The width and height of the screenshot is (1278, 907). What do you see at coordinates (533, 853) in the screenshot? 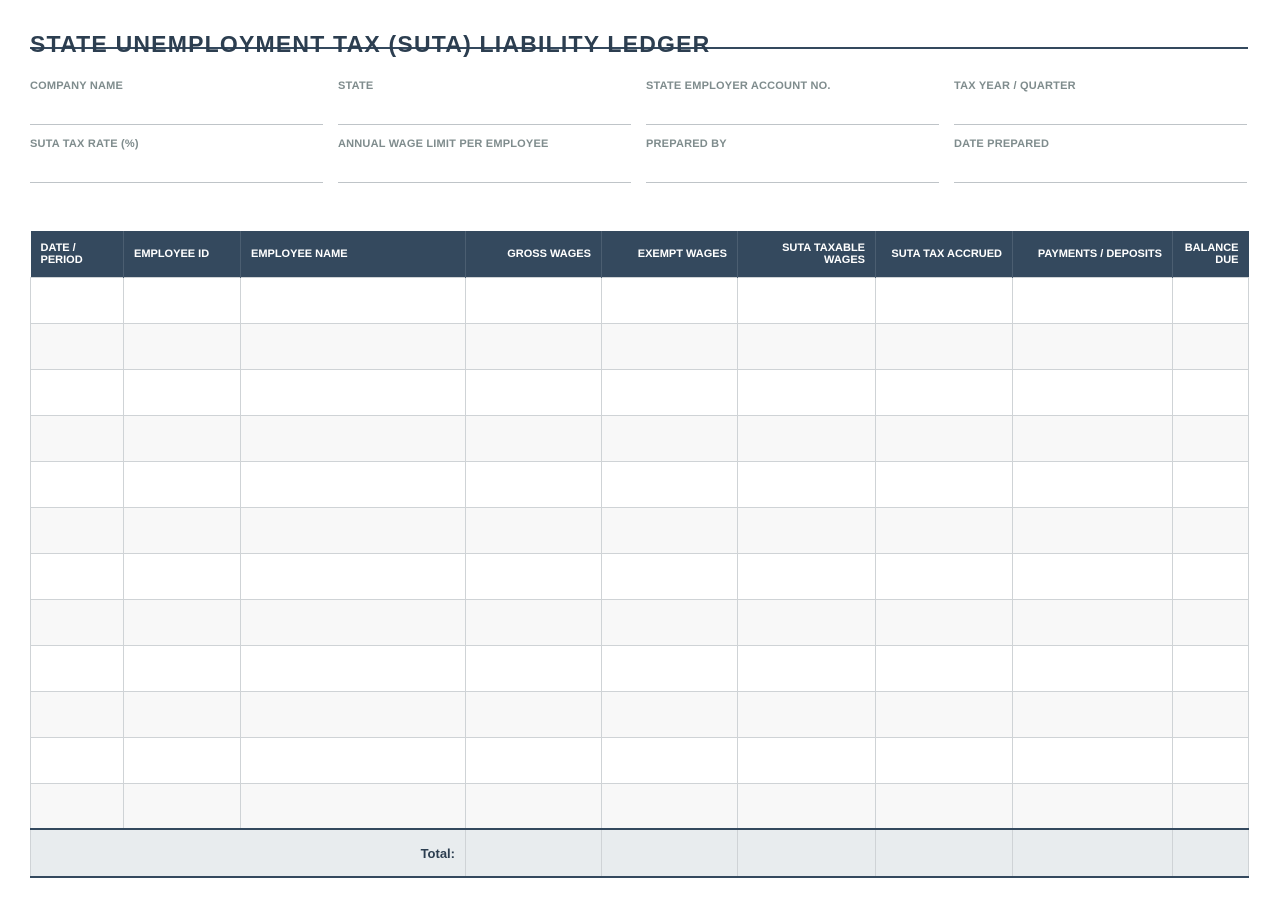
I see `total-gross-wages` at bounding box center [533, 853].